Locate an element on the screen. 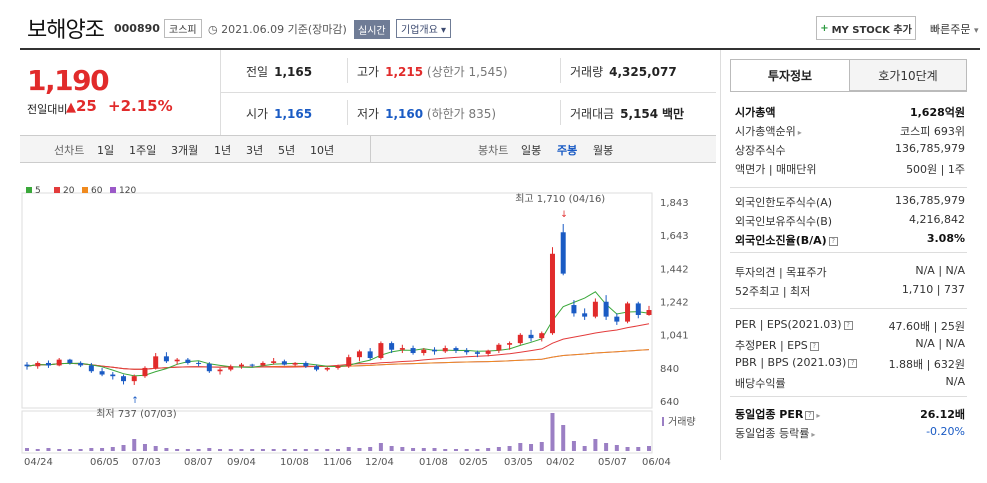 The image size is (987, 483). stat-label: 시가 is located at coordinates (257, 114).